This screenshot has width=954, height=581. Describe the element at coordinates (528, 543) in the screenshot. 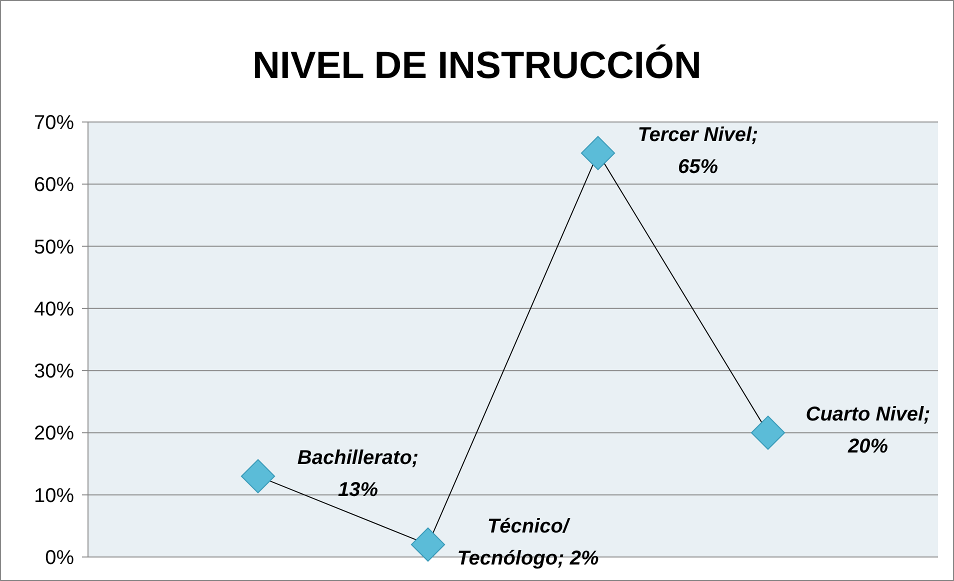

I see `text: Técnico/ Tecnólogo; 2%` at that location.